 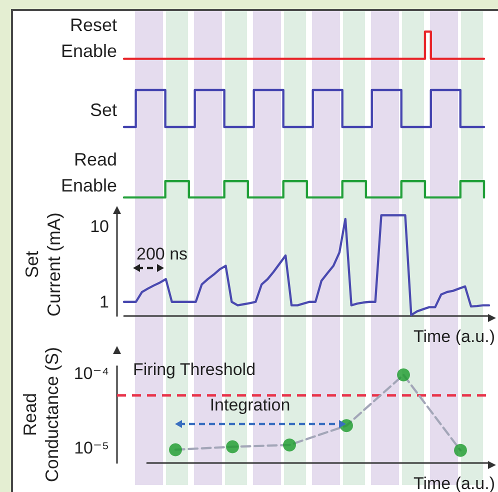 What do you see at coordinates (41, 414) in the screenshot?
I see `y-axis-title: Read Conductance (S)` at bounding box center [41, 414].